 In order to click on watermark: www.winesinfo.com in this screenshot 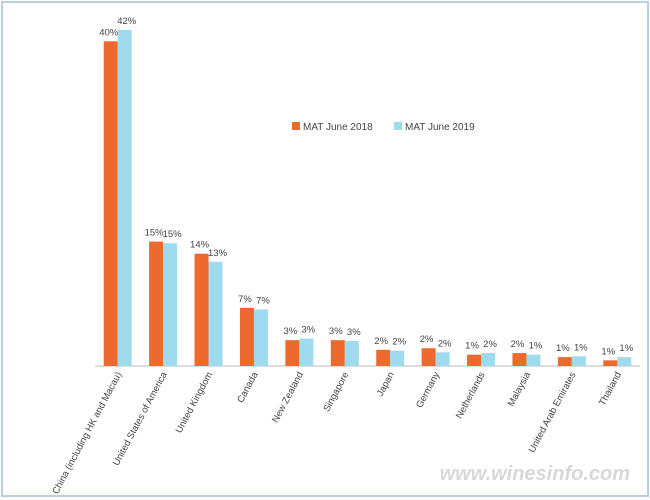, I will do `click(535, 474)`.